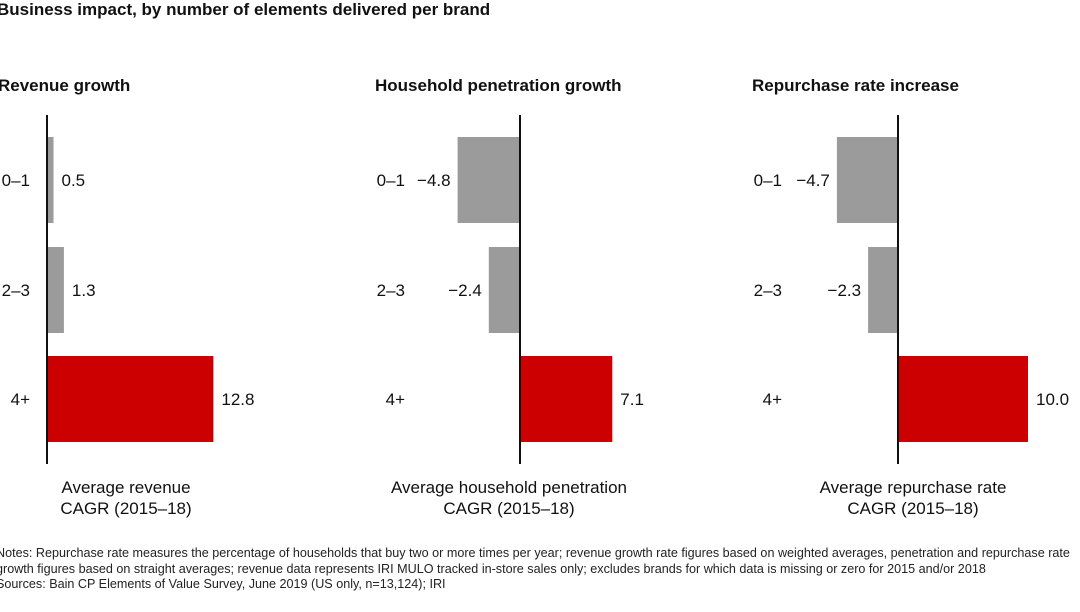 The image size is (1080, 612). I want to click on axis-label: Average household penetration, so click(509, 487).